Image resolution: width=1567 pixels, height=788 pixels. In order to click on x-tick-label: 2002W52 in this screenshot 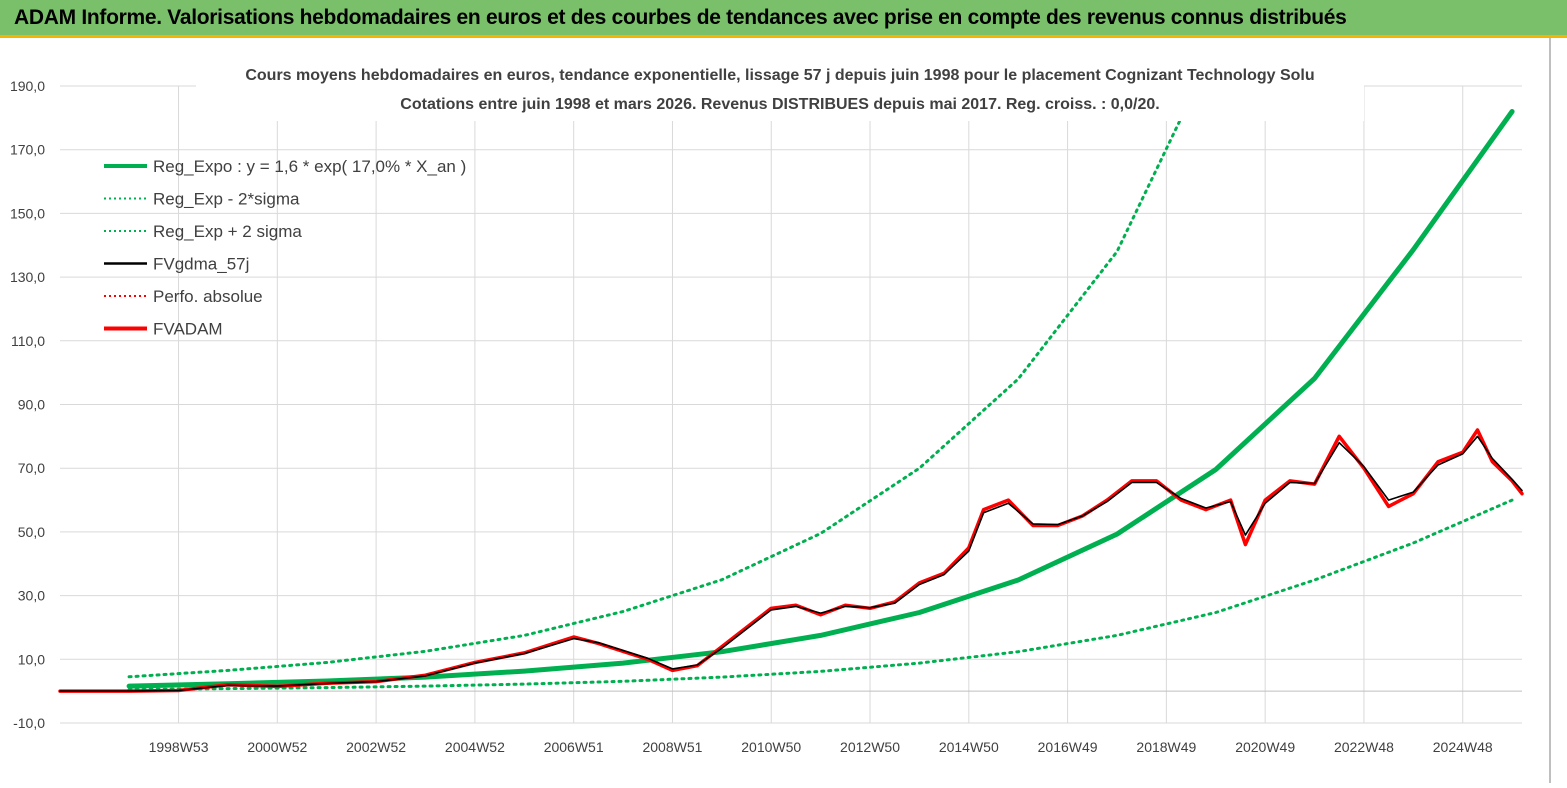, I will do `click(376, 747)`.